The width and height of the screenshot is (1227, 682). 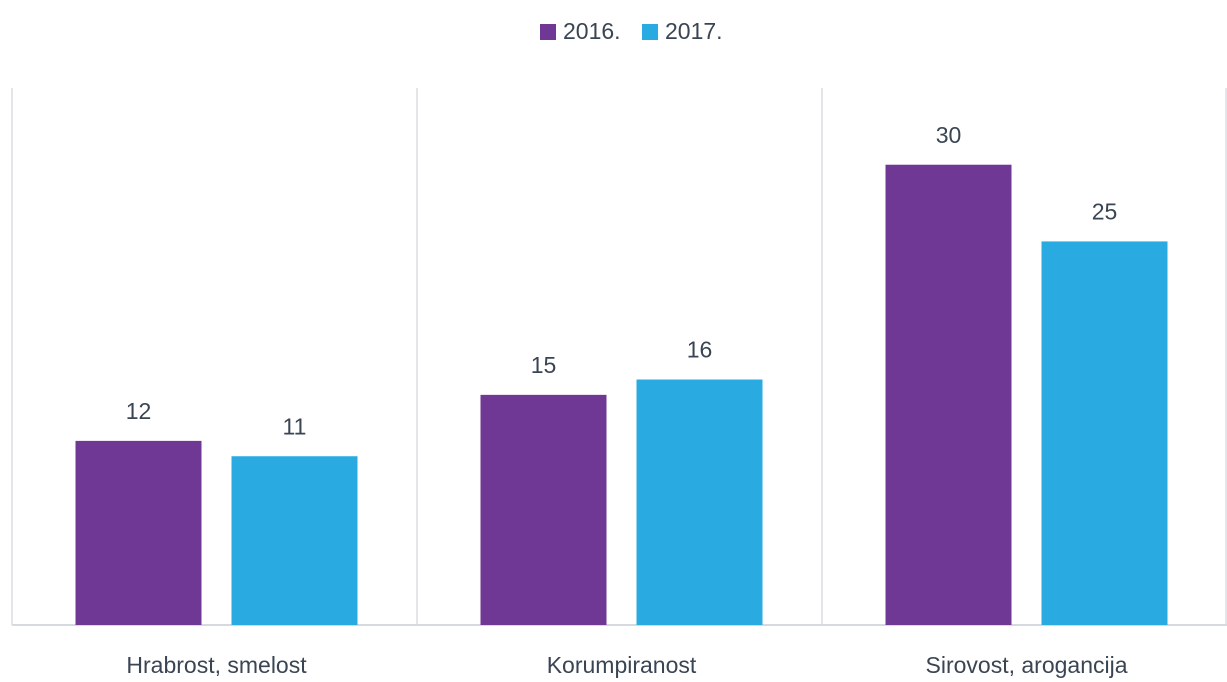 What do you see at coordinates (216, 665) in the screenshot?
I see `x-tick-label: Hrabrost, smelost` at bounding box center [216, 665].